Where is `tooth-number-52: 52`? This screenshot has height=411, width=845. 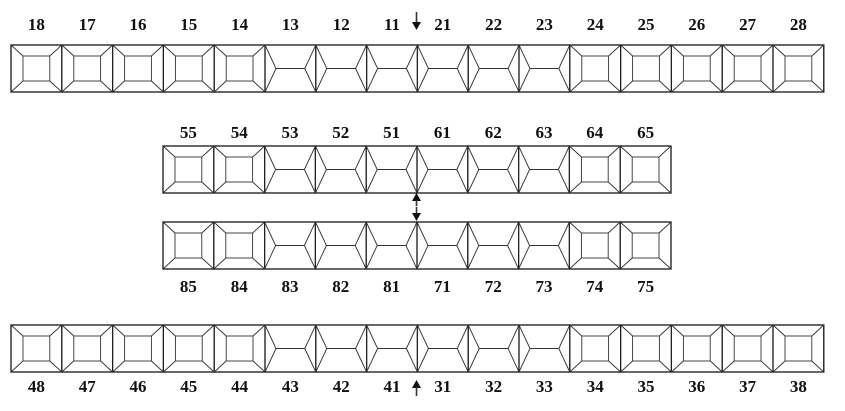
tooth-number-52: 52 is located at coordinates (340, 132).